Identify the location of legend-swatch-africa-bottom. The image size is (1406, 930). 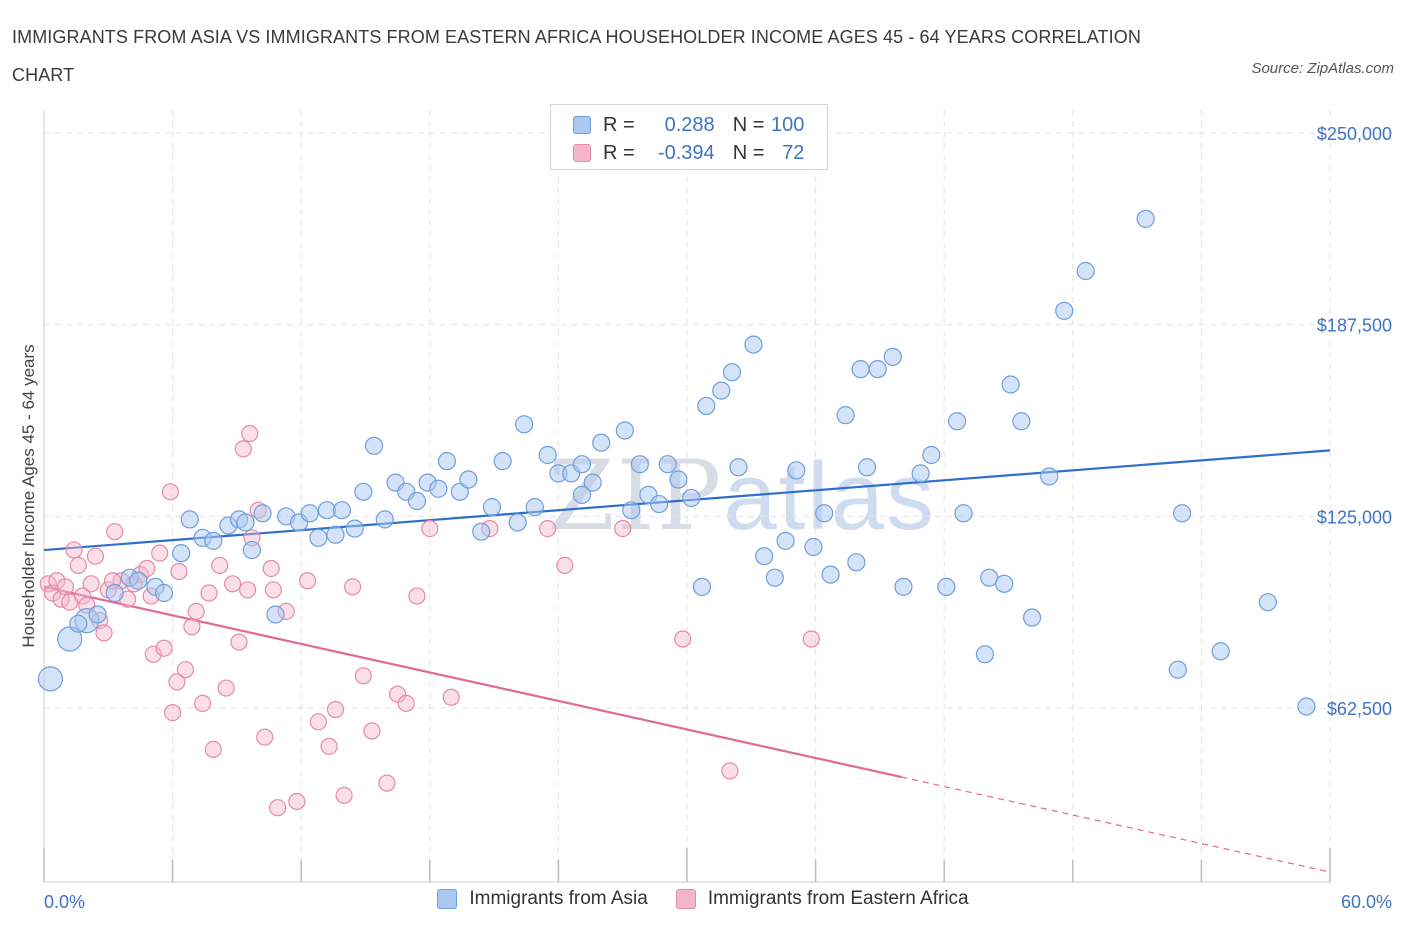
(685, 899).